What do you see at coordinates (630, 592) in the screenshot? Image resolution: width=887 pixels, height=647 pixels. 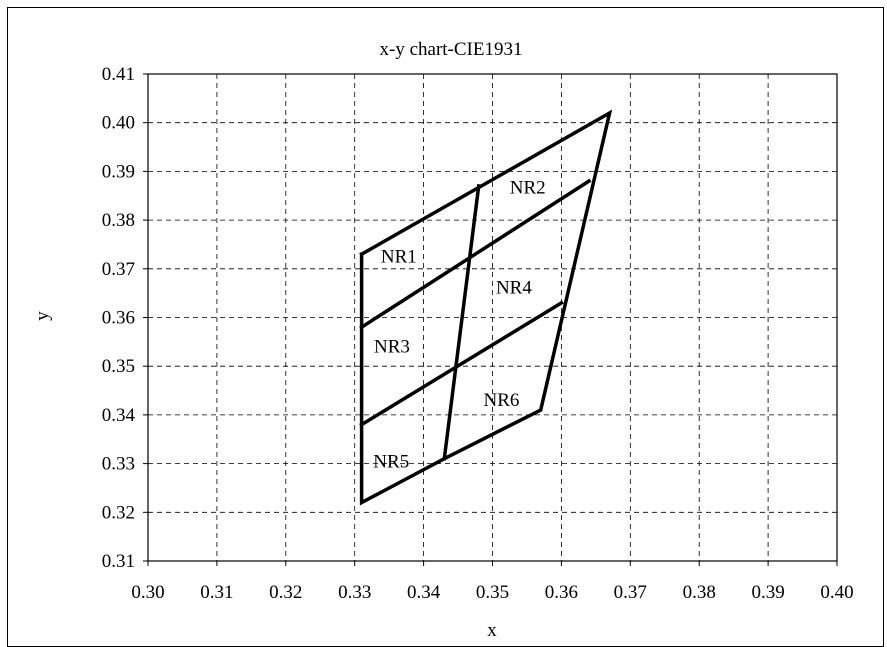 I see `x-tick-label: 0.37` at bounding box center [630, 592].